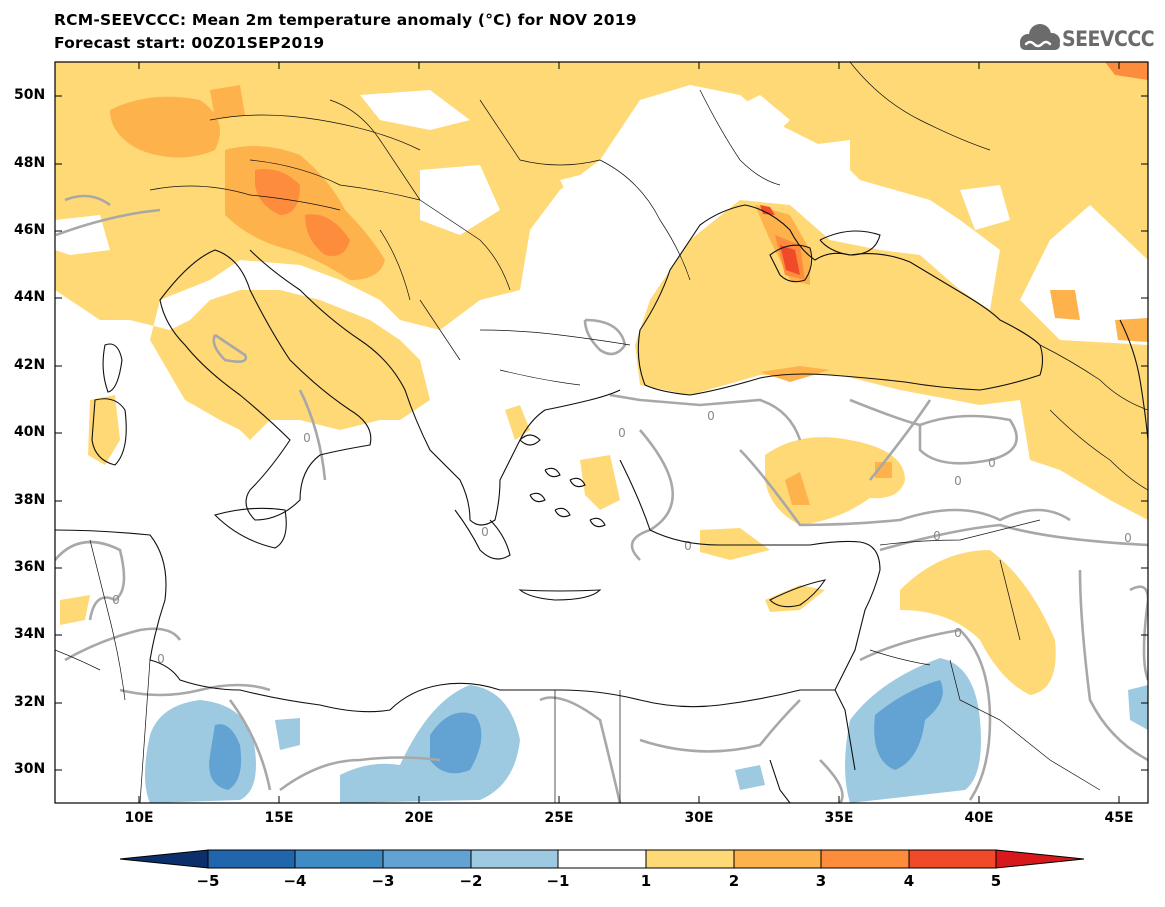 This screenshot has height=907, width=1165. Describe the element at coordinates (30, 769) in the screenshot. I see `lat-label: 30N` at that location.